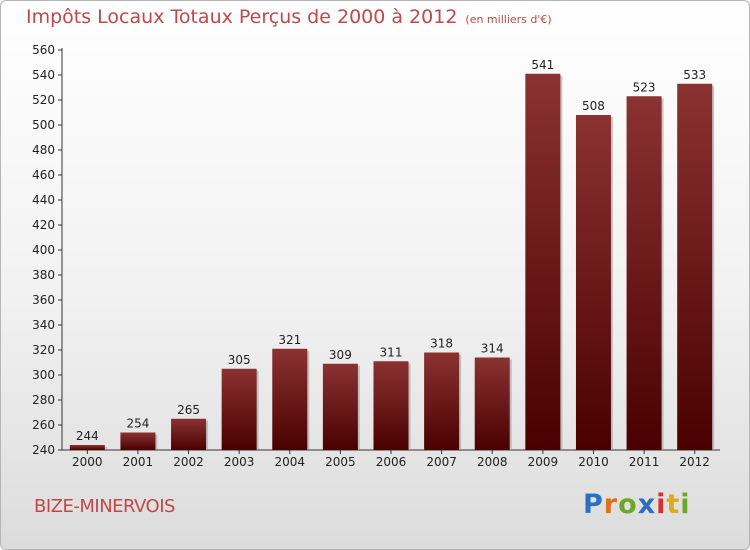 The width and height of the screenshot is (750, 550). What do you see at coordinates (694, 462) in the screenshot?
I see `x-tick-label-2012: 2012` at bounding box center [694, 462].